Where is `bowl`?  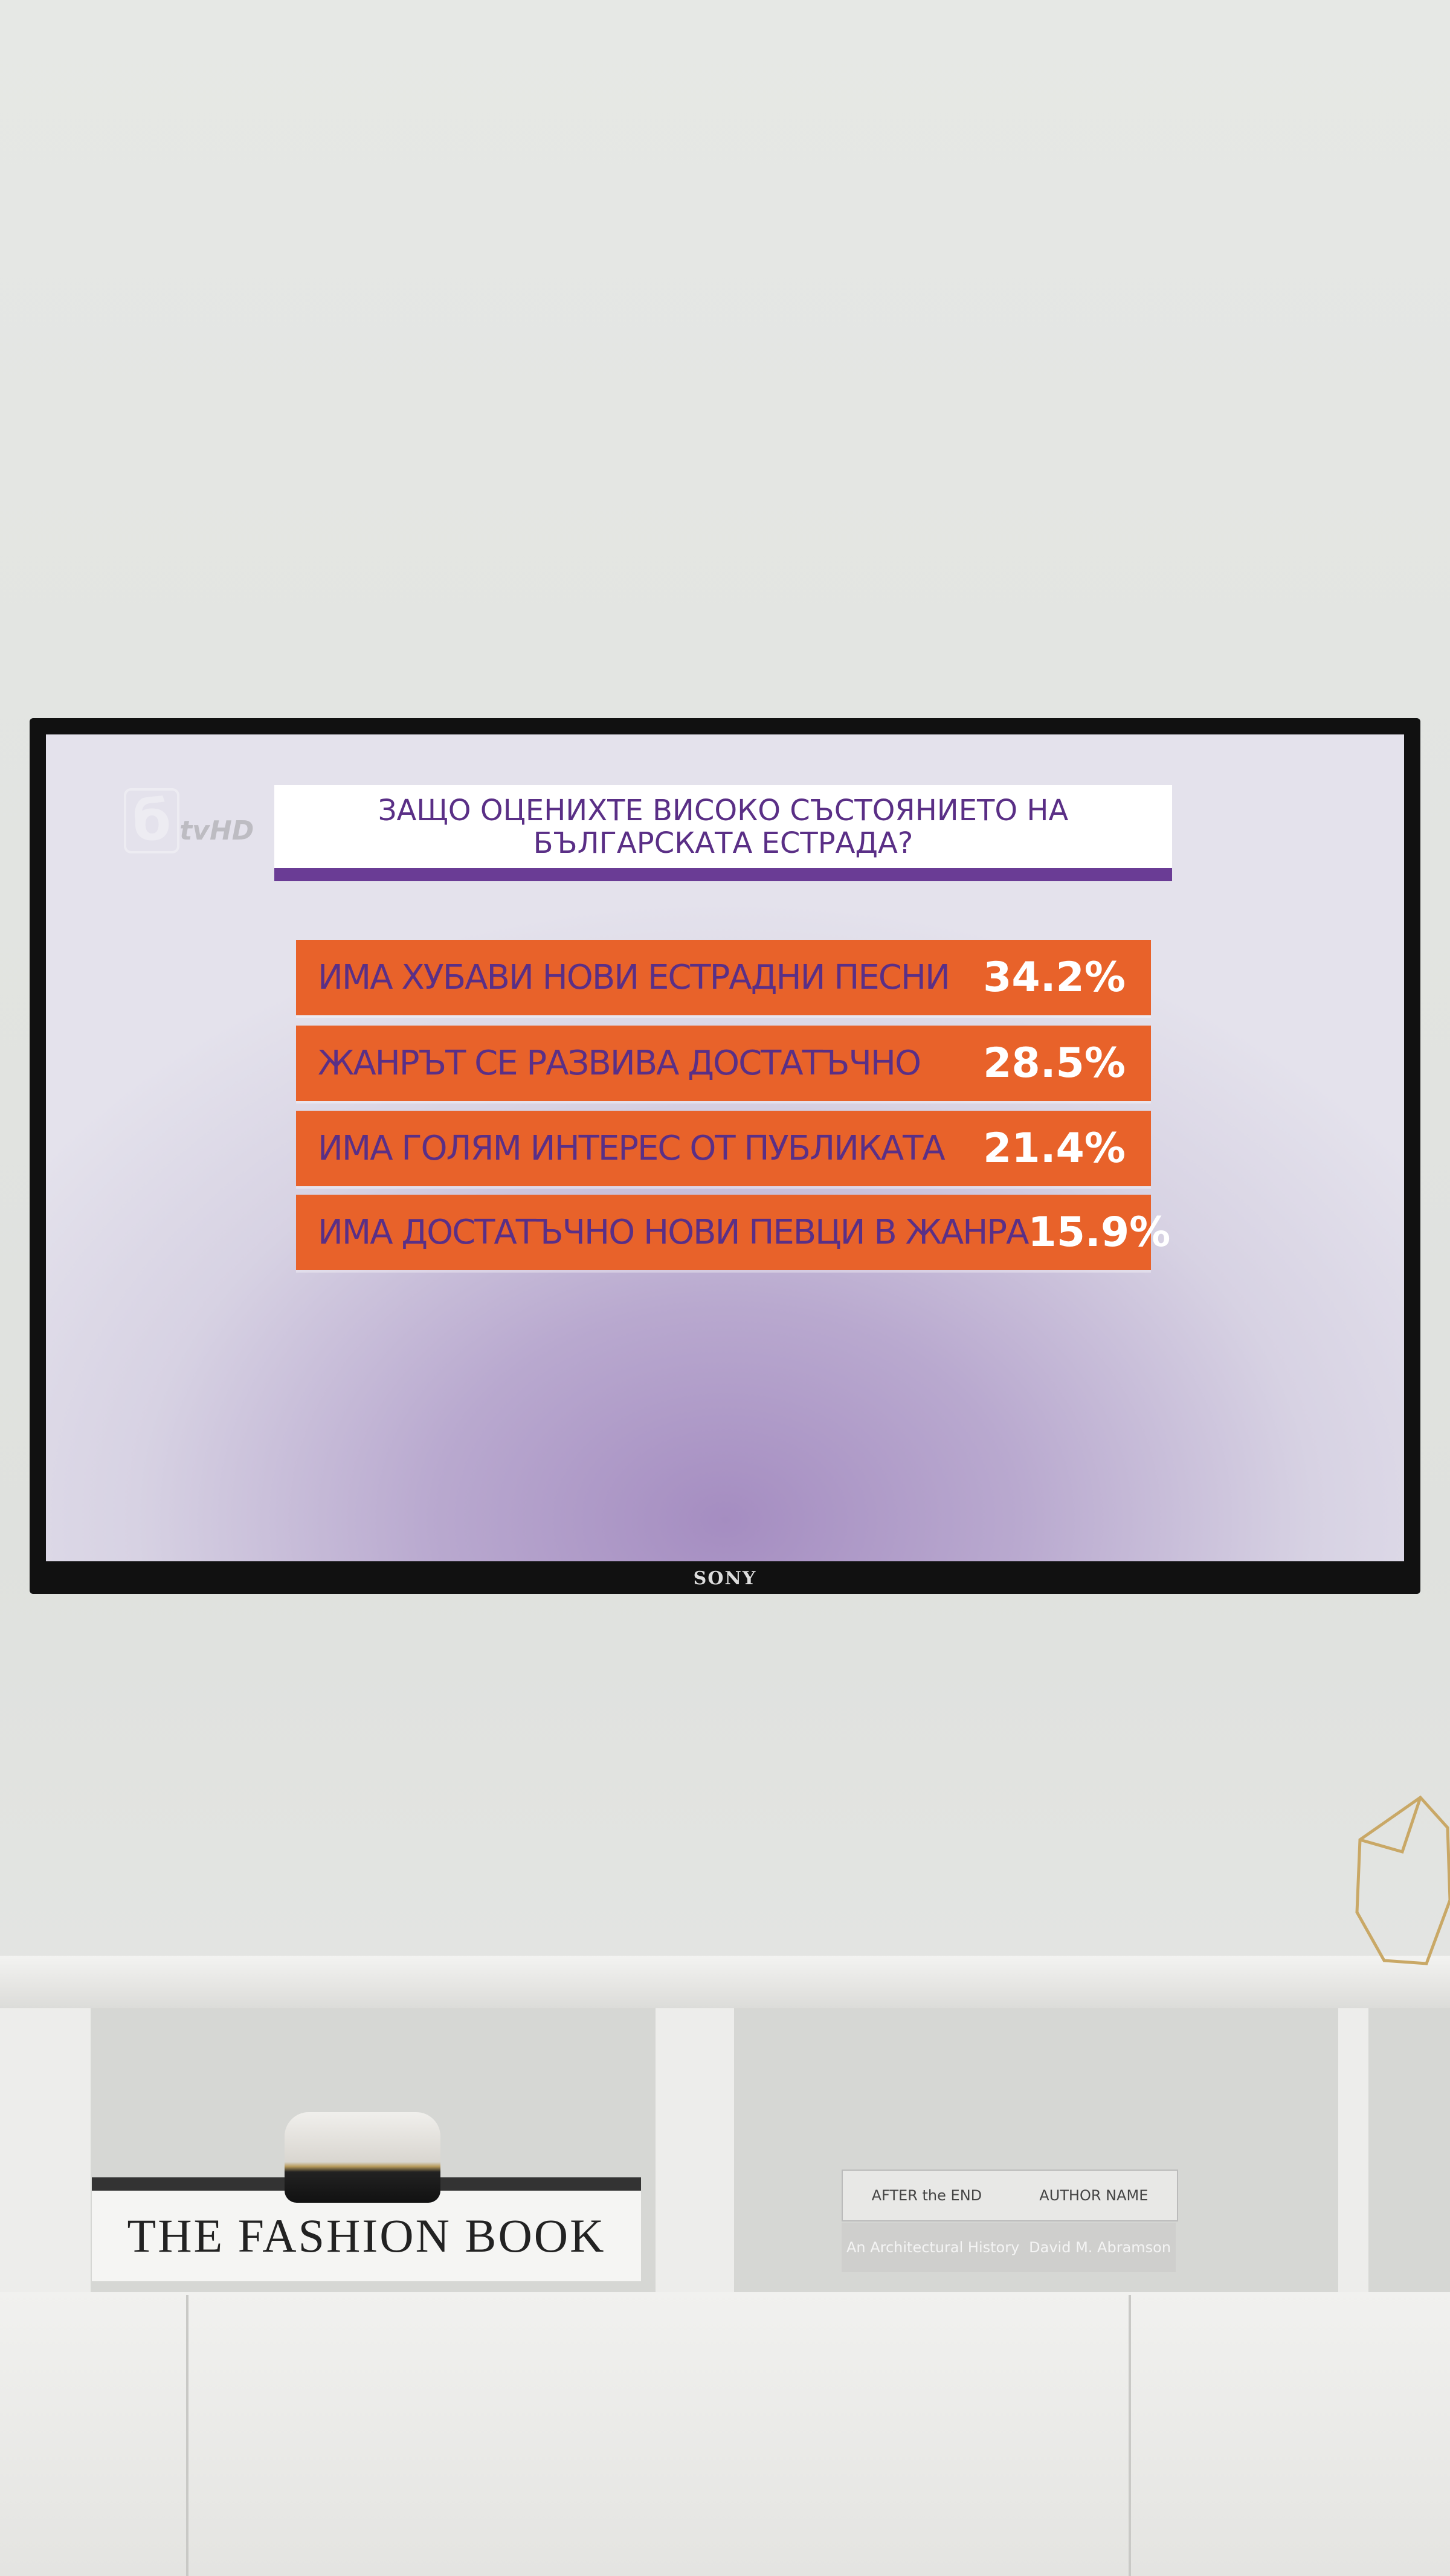
bowl is located at coordinates (362, 2157).